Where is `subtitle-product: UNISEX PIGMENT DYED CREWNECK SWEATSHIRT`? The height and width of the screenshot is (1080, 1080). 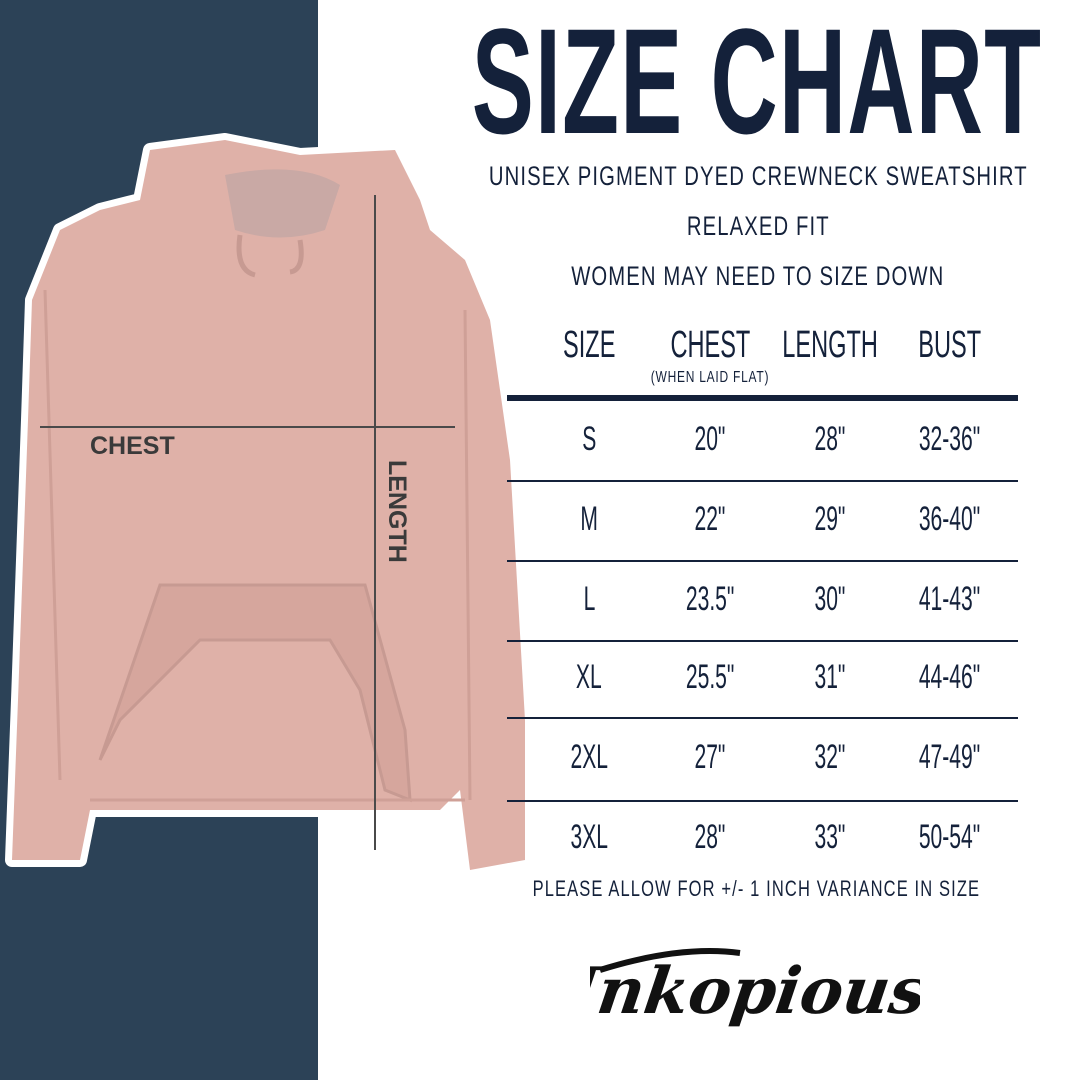 subtitle-product: UNISEX PIGMENT DYED CREWNECK SWEATSHIRT is located at coordinates (758, 176).